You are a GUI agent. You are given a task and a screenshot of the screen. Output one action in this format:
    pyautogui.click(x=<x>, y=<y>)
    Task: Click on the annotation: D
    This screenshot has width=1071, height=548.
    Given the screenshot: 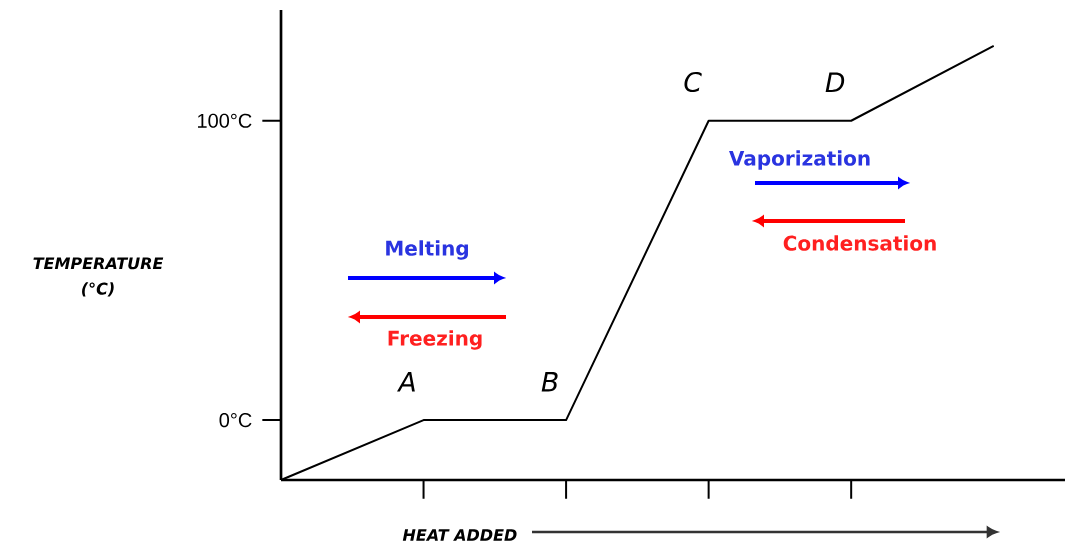 What is the action you would take?
    pyautogui.click(x=835, y=82)
    